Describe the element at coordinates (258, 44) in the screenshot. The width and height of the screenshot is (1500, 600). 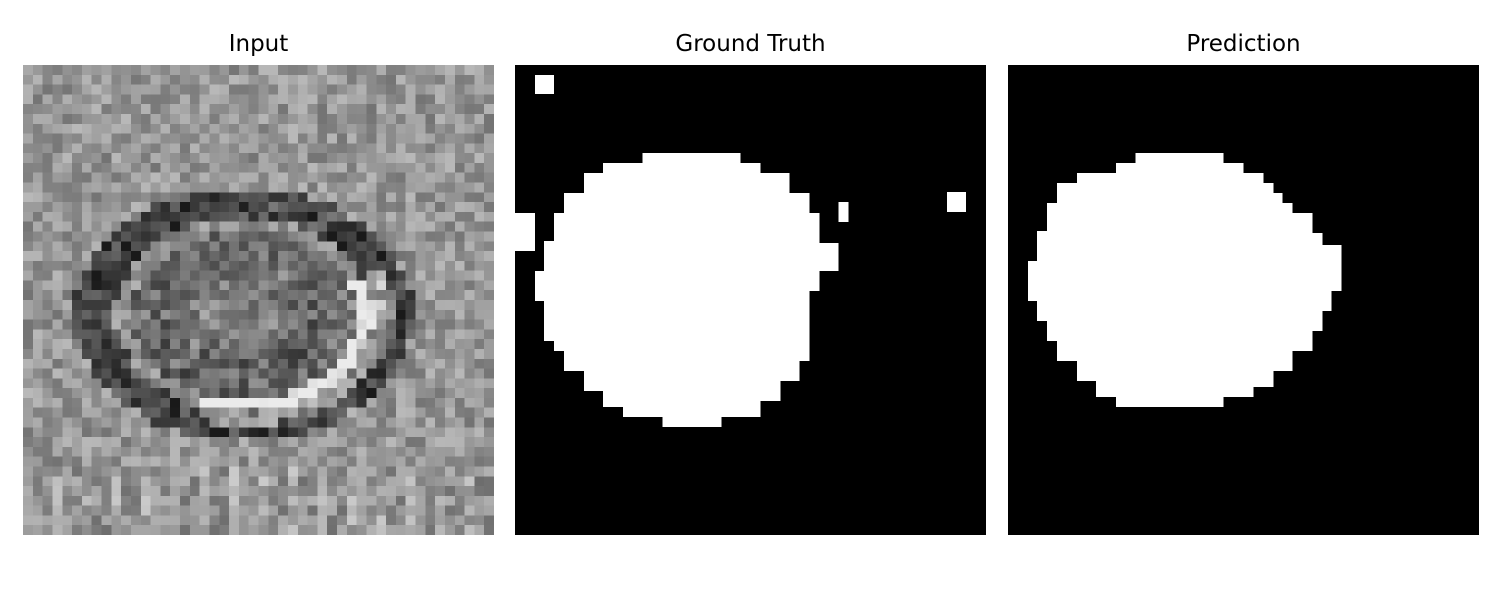
I see `input-panel-title: Input` at that location.